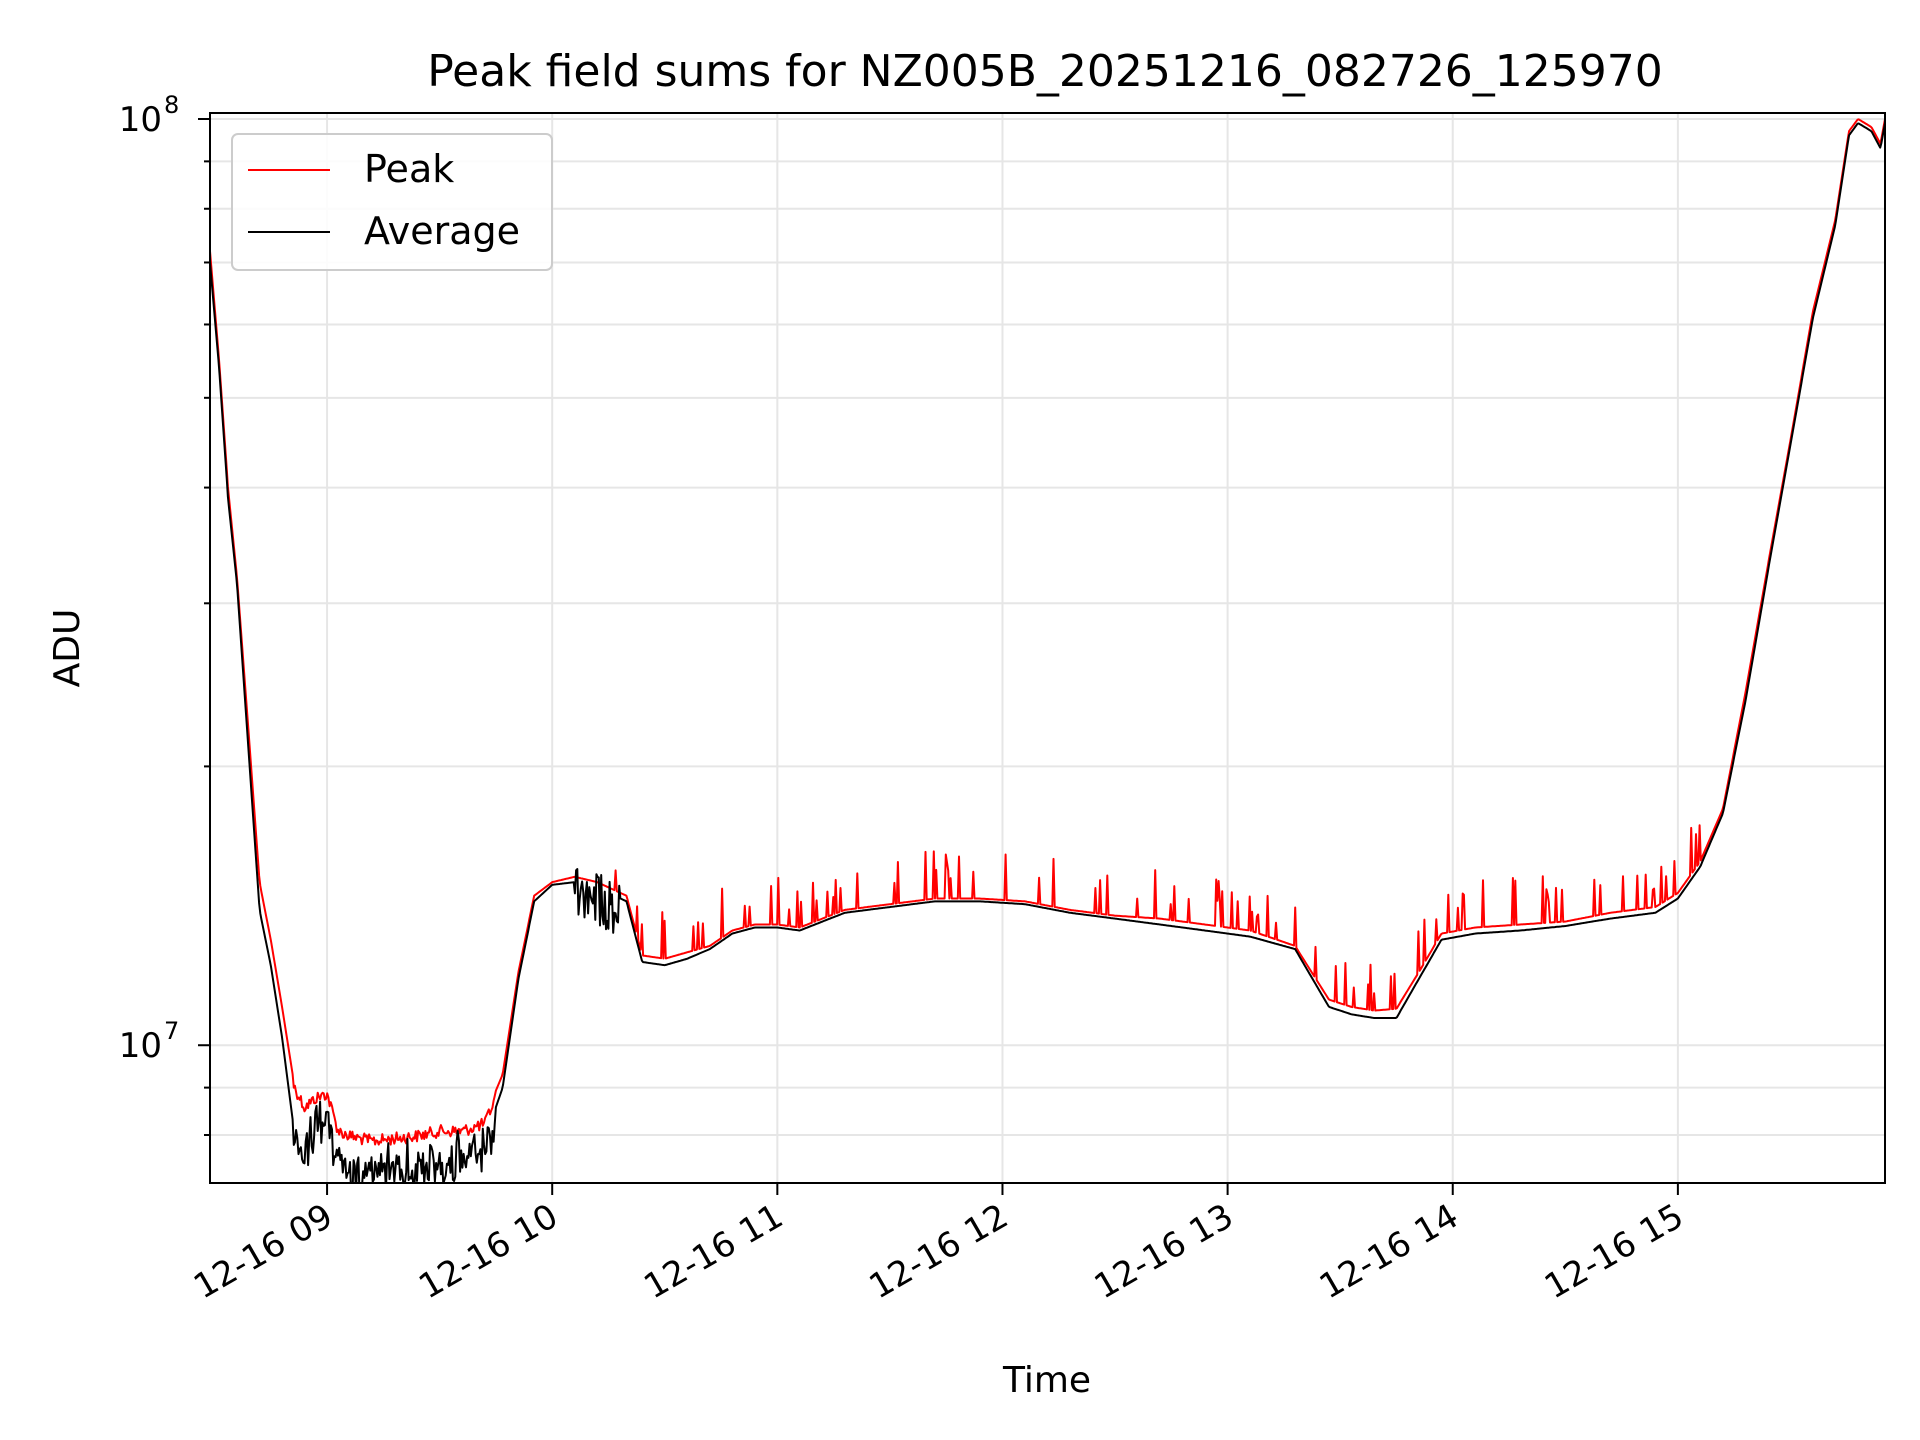 The image size is (1920, 1440). What do you see at coordinates (67, 648) in the screenshot?
I see `y-axis-label: ADU` at bounding box center [67, 648].